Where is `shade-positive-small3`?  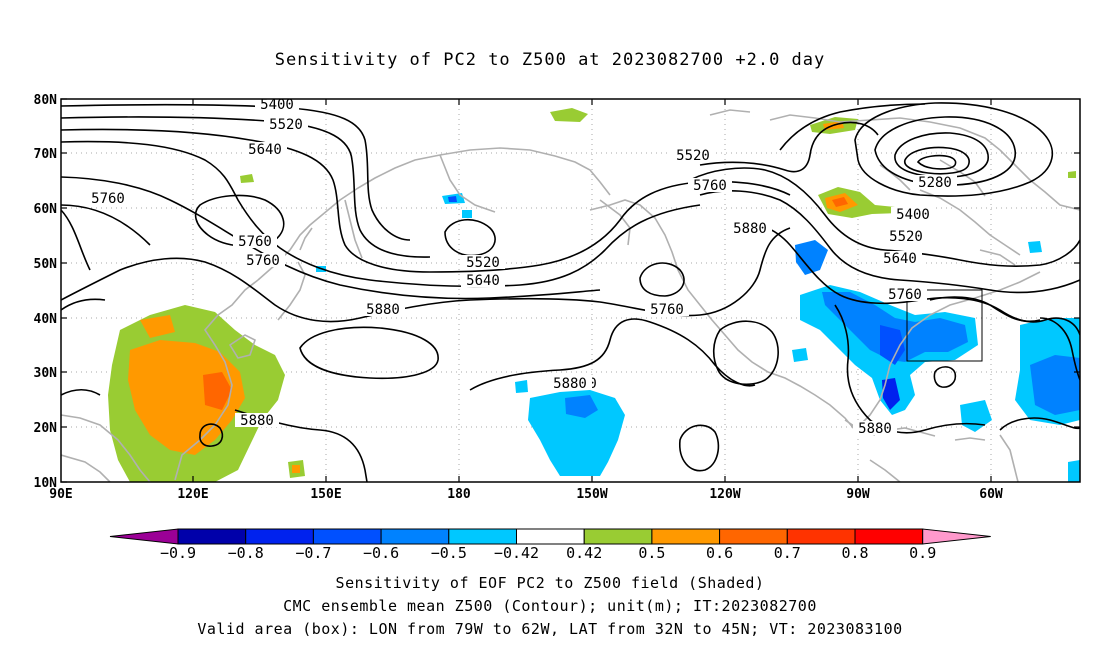
shade-positive-small3 is located at coordinates (569, 115).